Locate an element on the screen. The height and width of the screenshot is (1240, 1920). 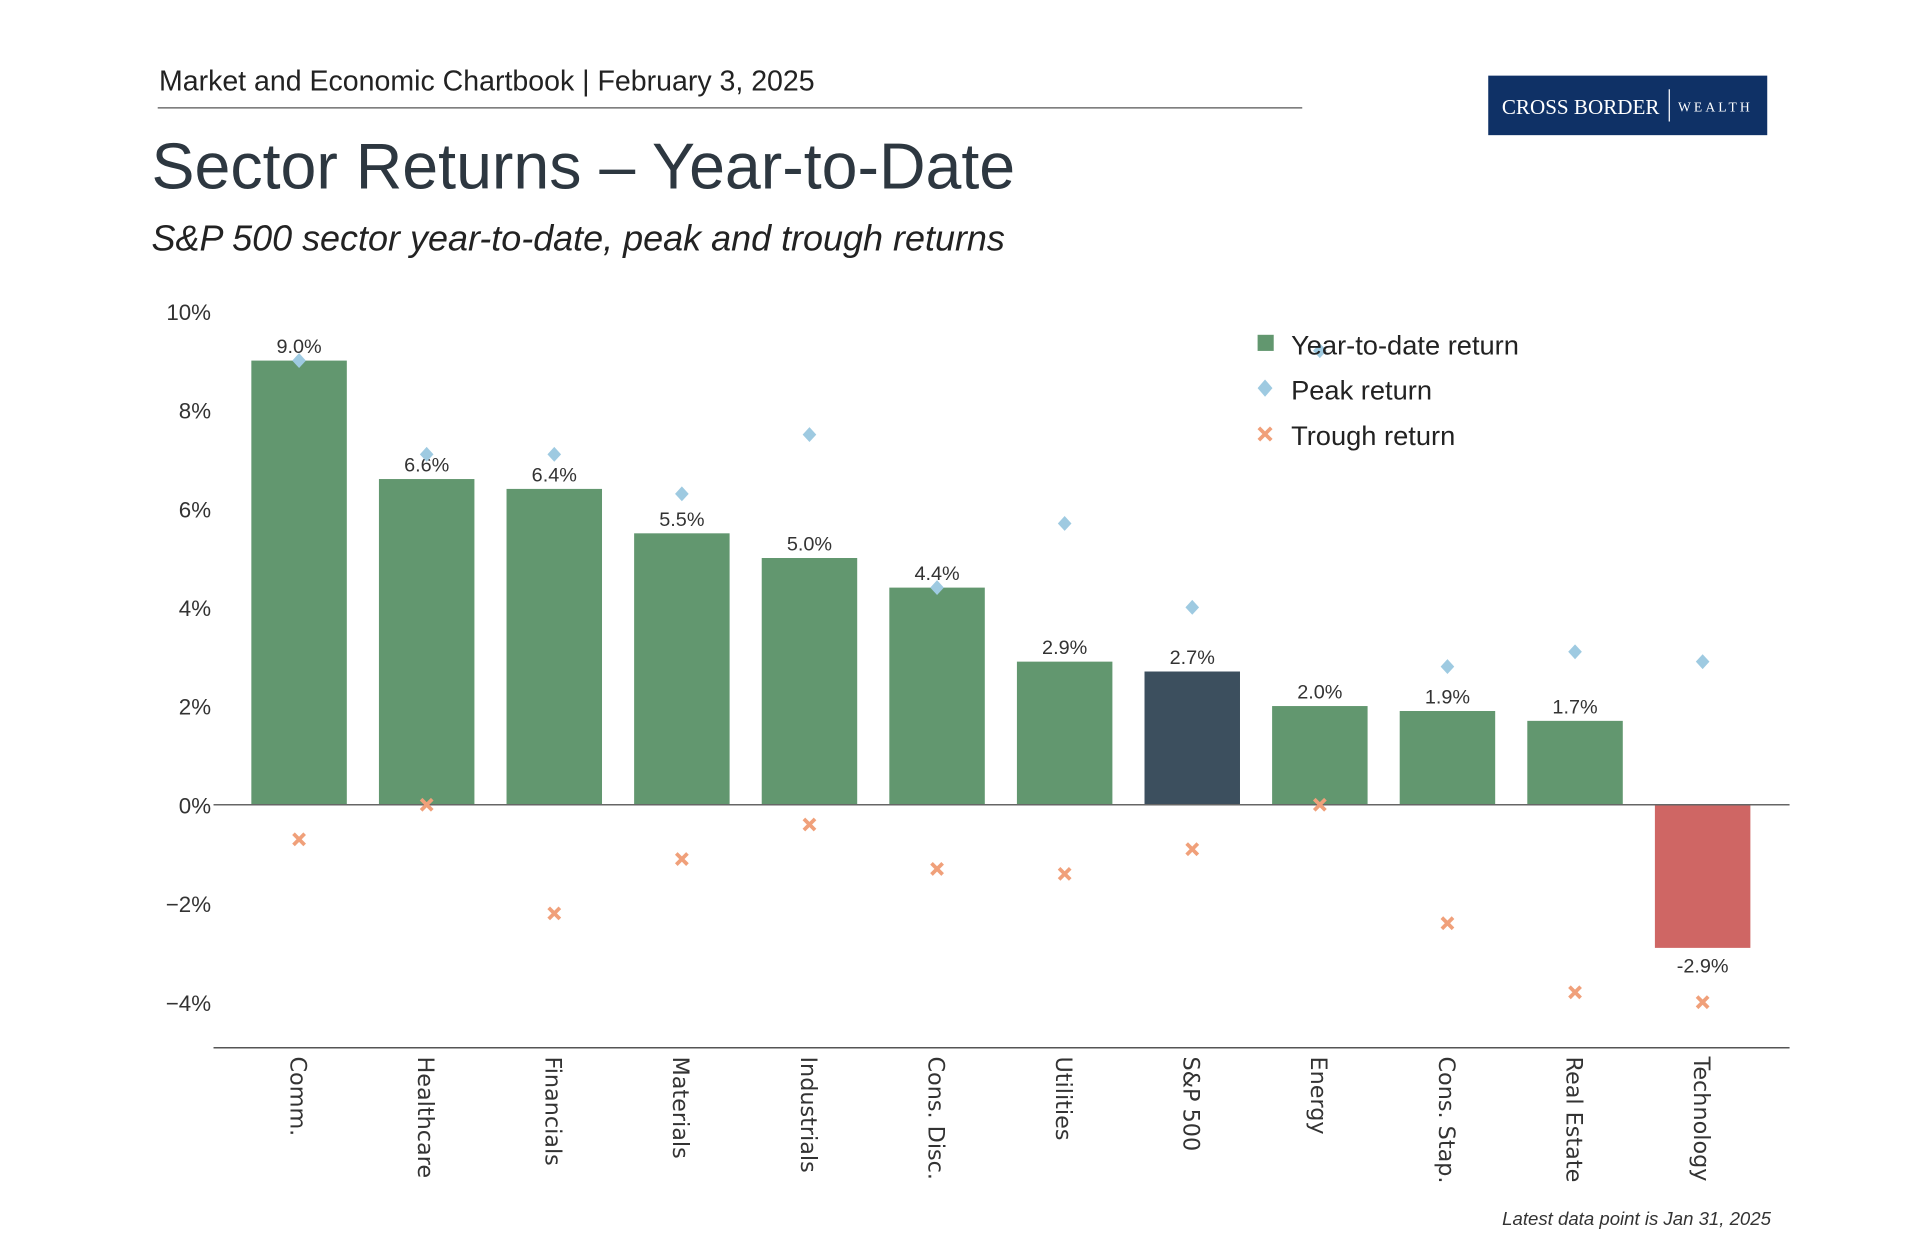
chart-title: Sector Returns – Year-to-Date is located at coordinates (584, 166).